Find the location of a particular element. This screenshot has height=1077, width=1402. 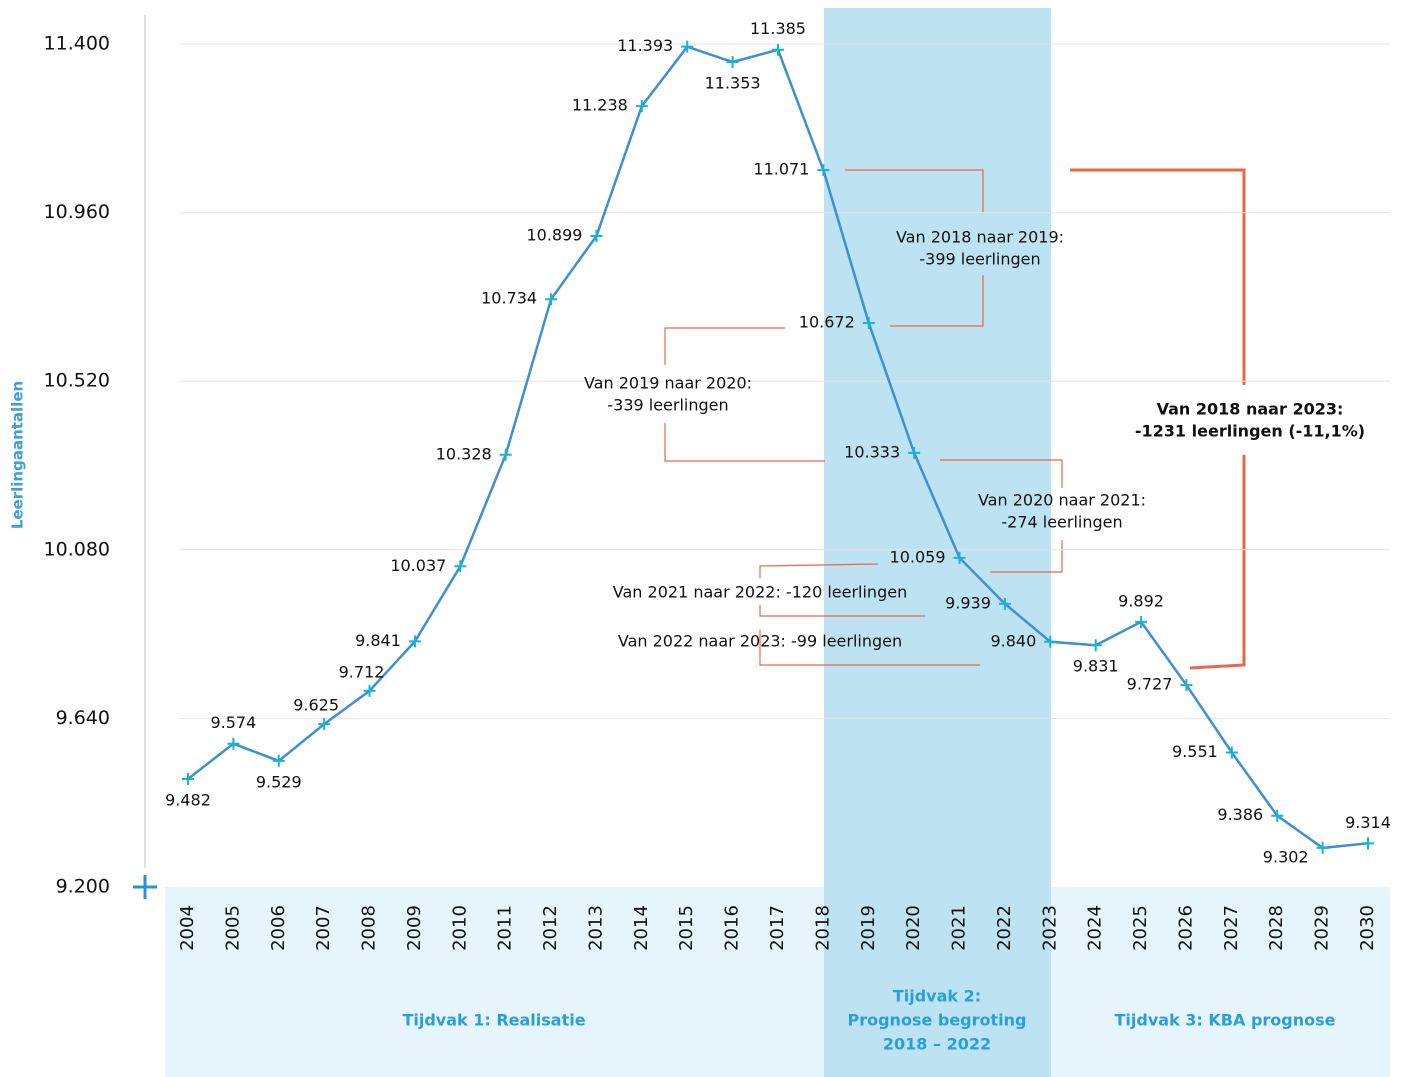

annotation: -339 leerlingen is located at coordinates (667, 405).